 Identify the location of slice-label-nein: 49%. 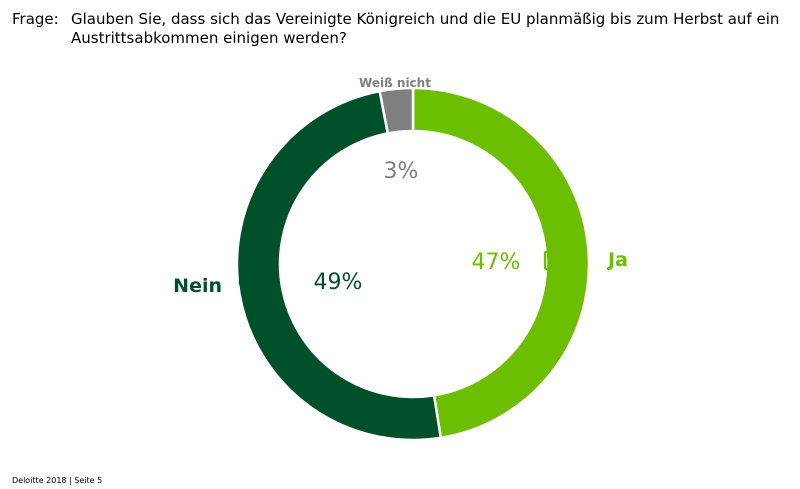
(338, 282).